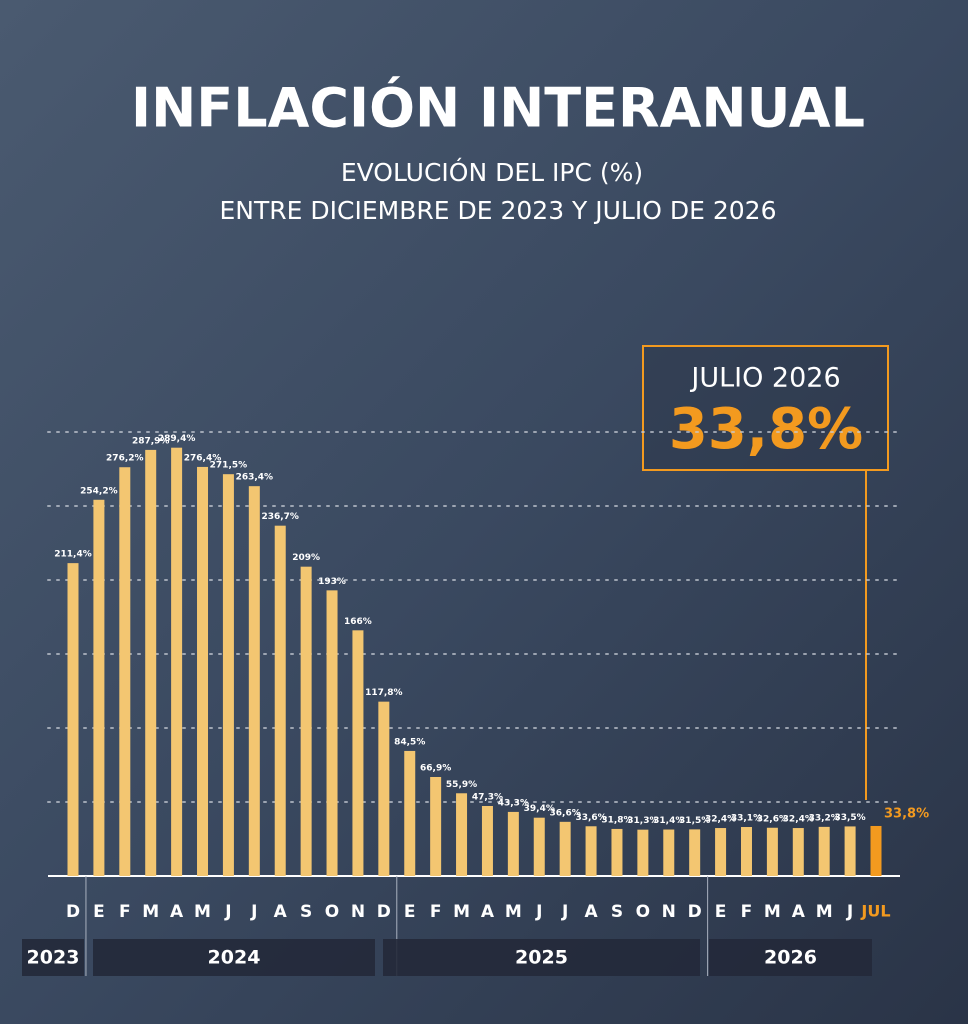 The height and width of the screenshot is (1024, 968). What do you see at coordinates (746, 819) in the screenshot?
I see `value-label: 33,1%` at bounding box center [746, 819].